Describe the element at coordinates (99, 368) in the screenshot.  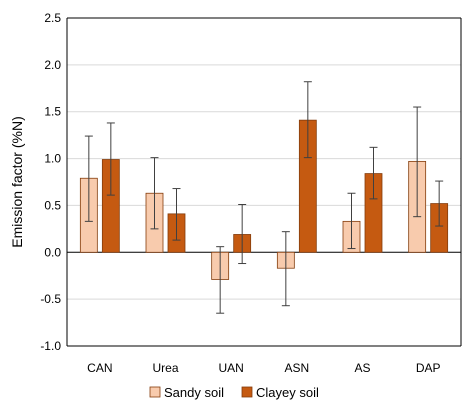
I see `x-tick-label: CAN` at that location.